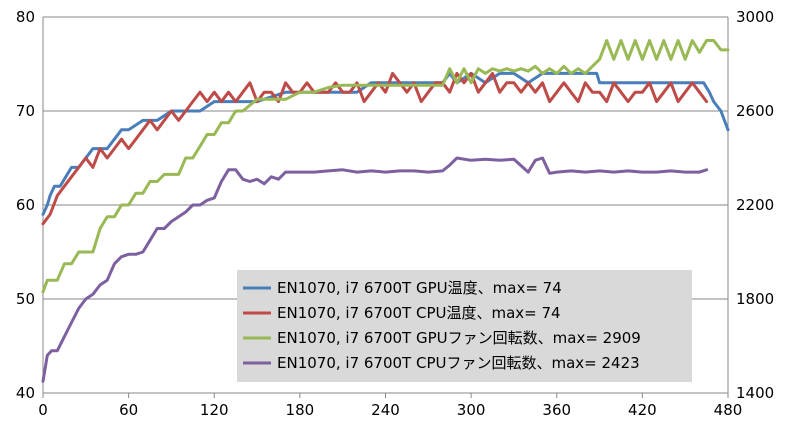 Image resolution: width=795 pixels, height=435 pixels. Describe the element at coordinates (43, 410) in the screenshot. I see `x-tick-label: 0` at that location.